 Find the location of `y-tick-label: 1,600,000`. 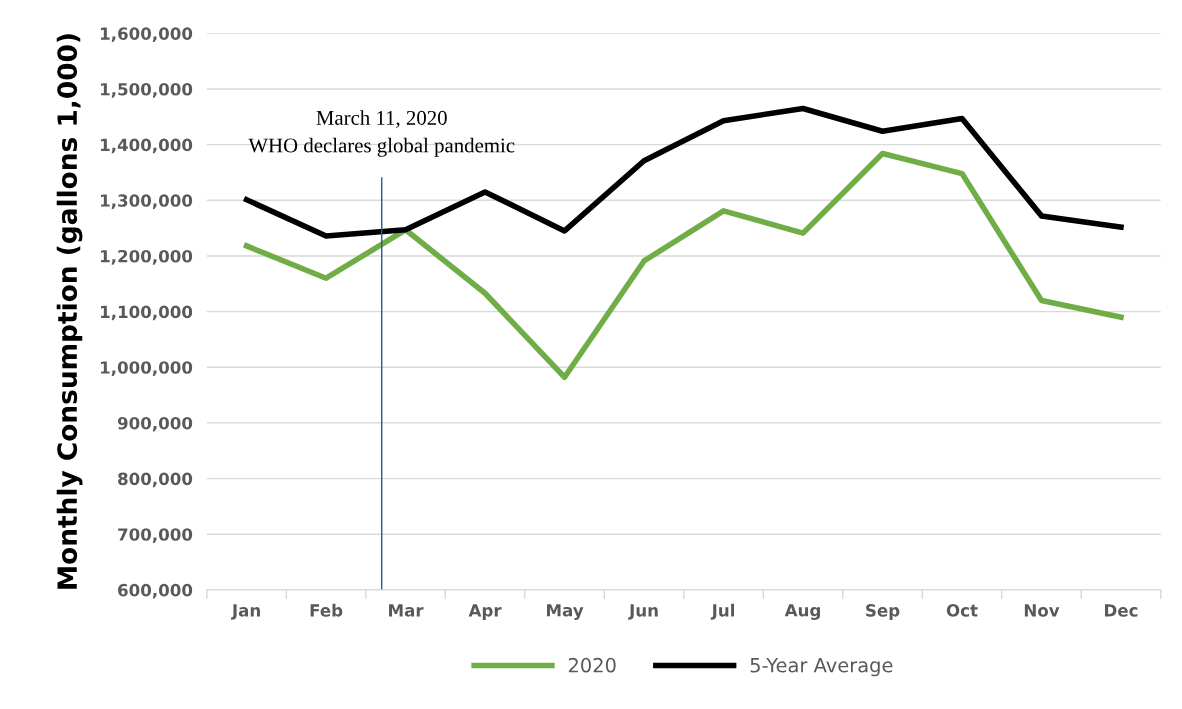

y-tick-label: 1,600,000 is located at coordinates (147, 35).